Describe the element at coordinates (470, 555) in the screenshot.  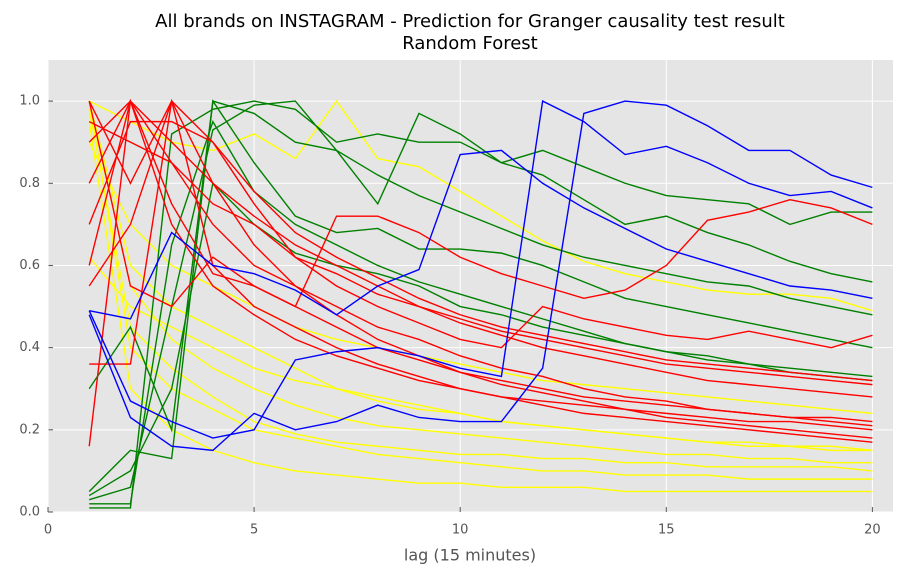
I see `x-axis-label: lag (15 minutes)` at that location.